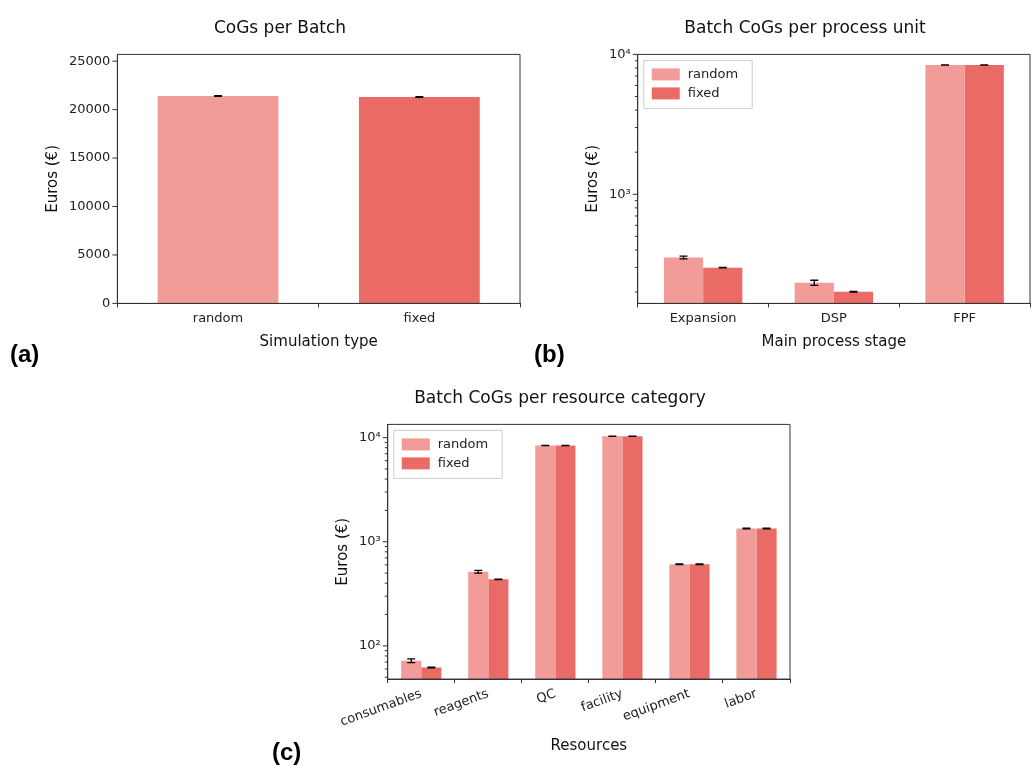 Image resolution: width=1032 pixels, height=769 pixels. Describe the element at coordinates (90, 157) in the screenshot. I see `y-tick-label: 15000` at that location.